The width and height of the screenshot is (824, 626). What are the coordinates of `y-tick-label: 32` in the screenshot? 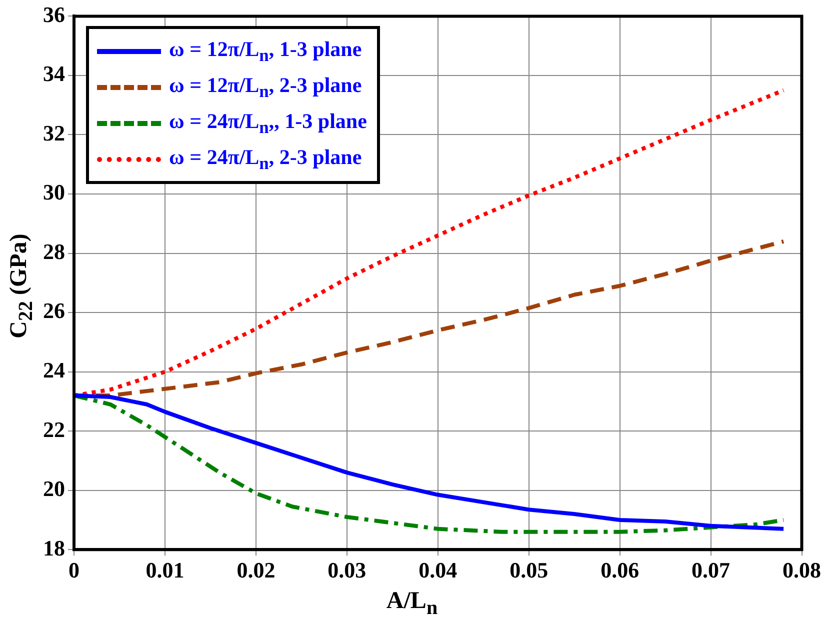 It's located at (54, 133).